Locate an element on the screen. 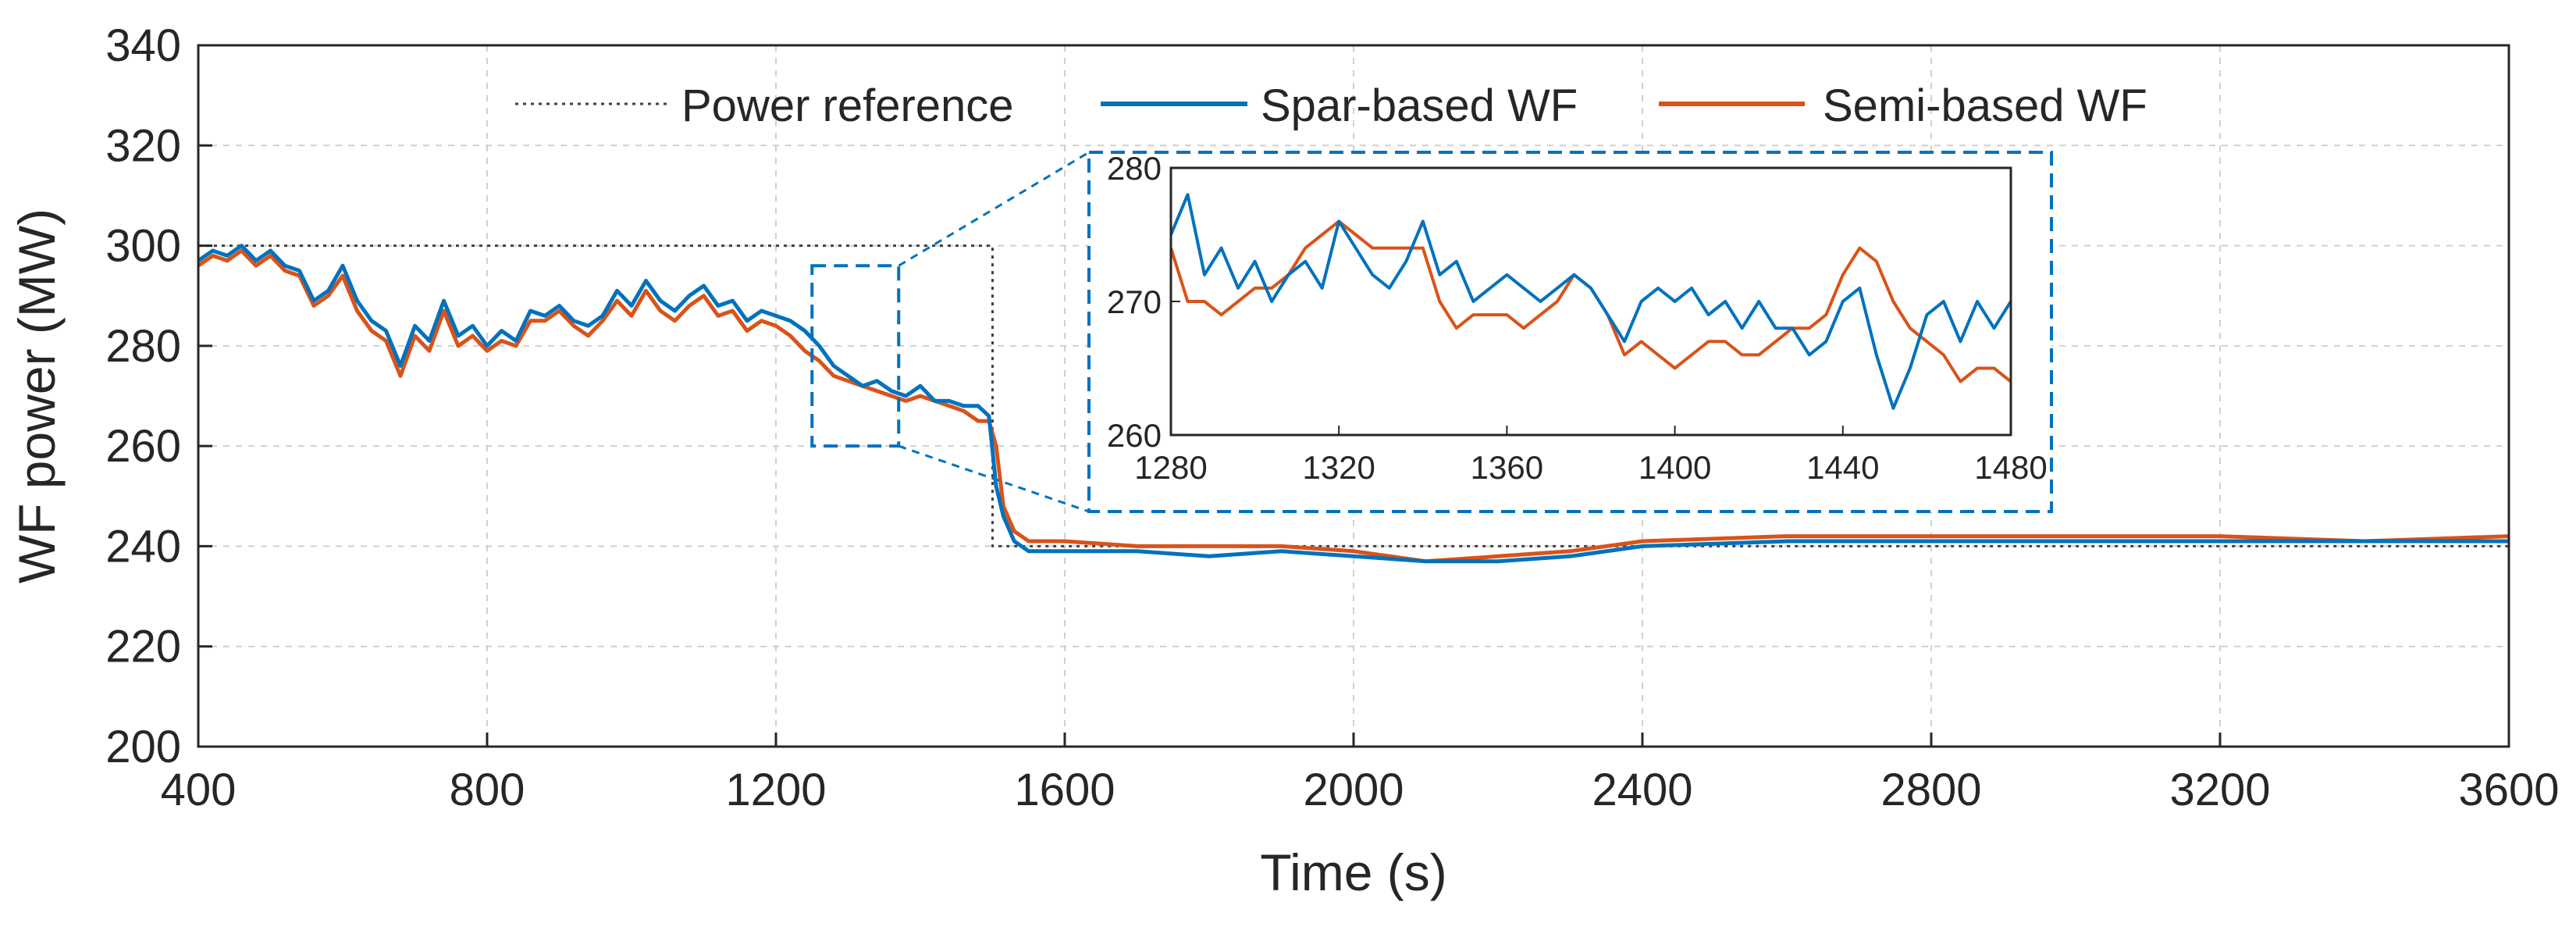 The height and width of the screenshot is (927, 2576). y-tick-label: 240 is located at coordinates (143, 546).